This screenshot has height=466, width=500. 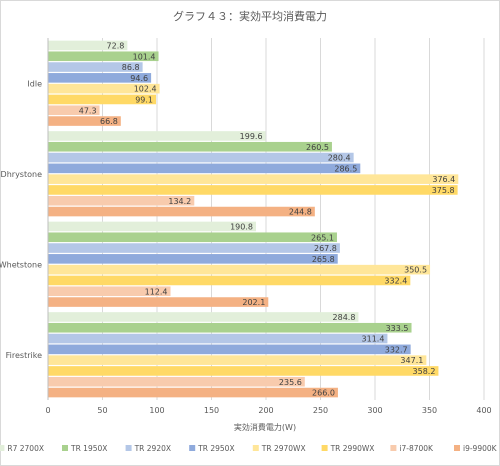 What do you see at coordinates (47, 410) in the screenshot?
I see `x-tick-label: 0` at bounding box center [47, 410].